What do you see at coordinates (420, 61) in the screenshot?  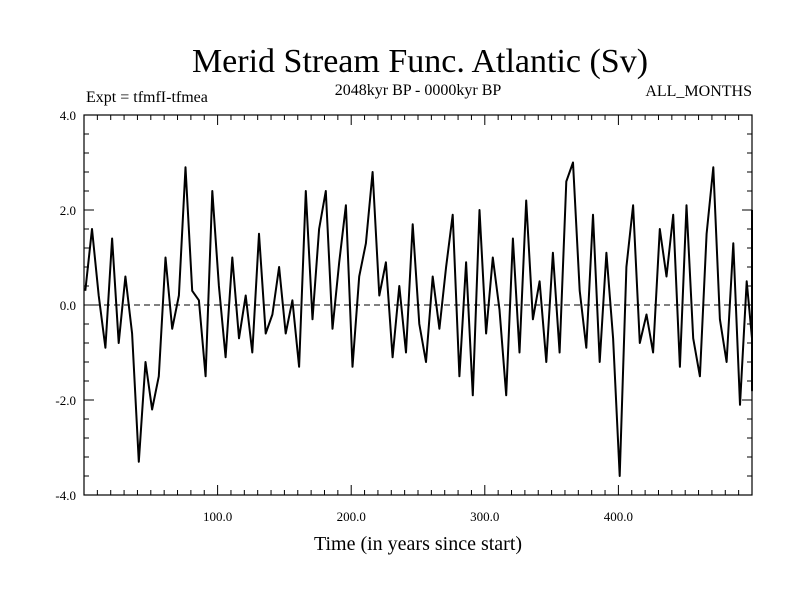 I see `chart-title: Merid Stream Func. Atlantic (Sv)` at bounding box center [420, 61].